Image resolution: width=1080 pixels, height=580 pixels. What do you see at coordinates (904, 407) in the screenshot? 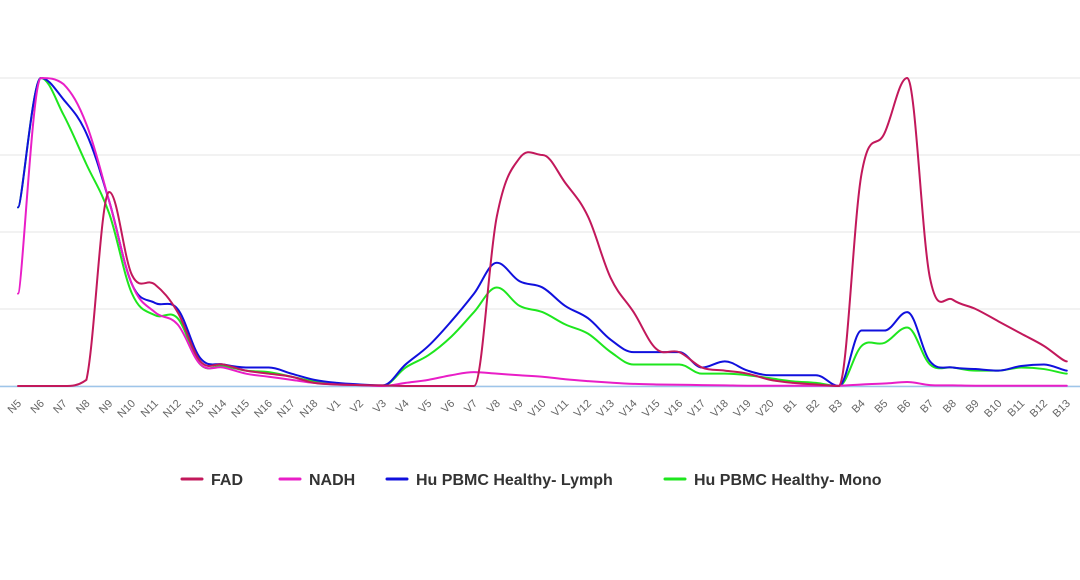
I see `x-tick-label: B6` at bounding box center [904, 407].